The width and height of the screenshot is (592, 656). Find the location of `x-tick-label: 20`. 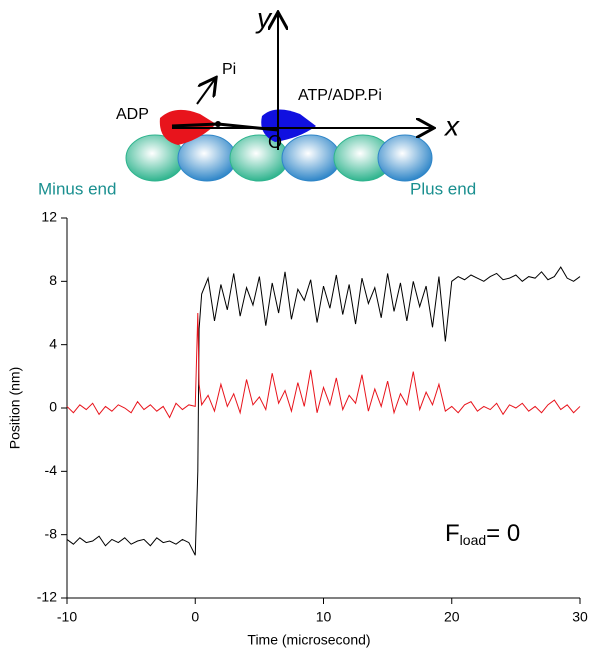

x-tick-label: 20 is located at coordinates (452, 617).